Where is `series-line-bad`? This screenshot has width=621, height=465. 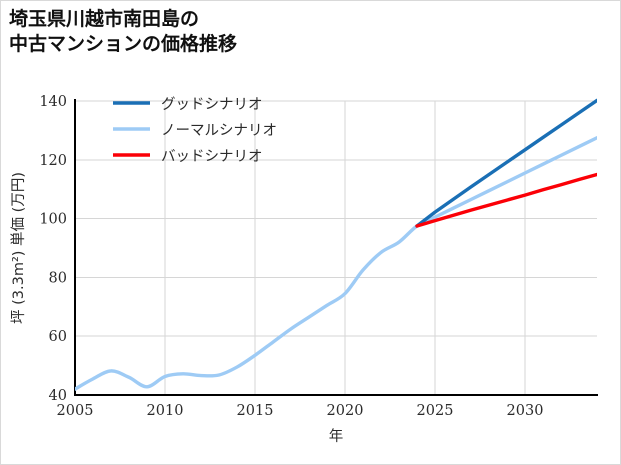 series-line-bad is located at coordinates (506, 200).